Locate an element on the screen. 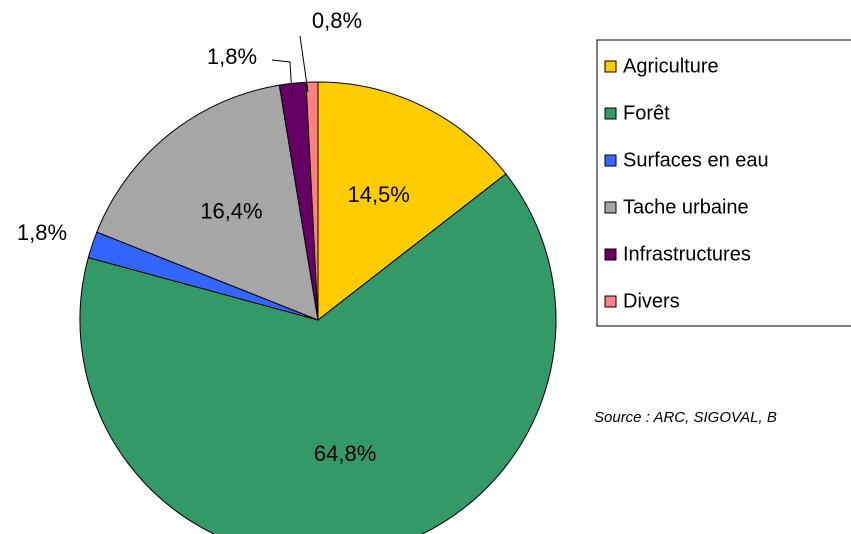 Image resolution: width=851 pixels, height=534 pixels. legend-label: Divers is located at coordinates (651, 301).